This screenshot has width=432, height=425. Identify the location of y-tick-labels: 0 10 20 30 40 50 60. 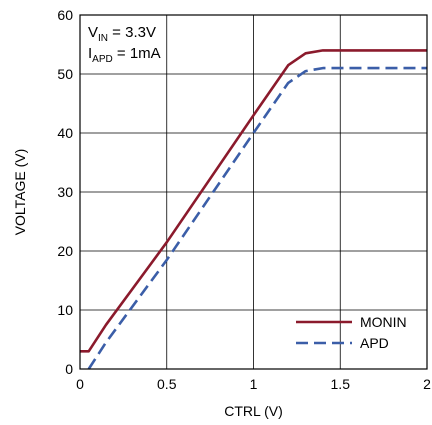
(65, 192).